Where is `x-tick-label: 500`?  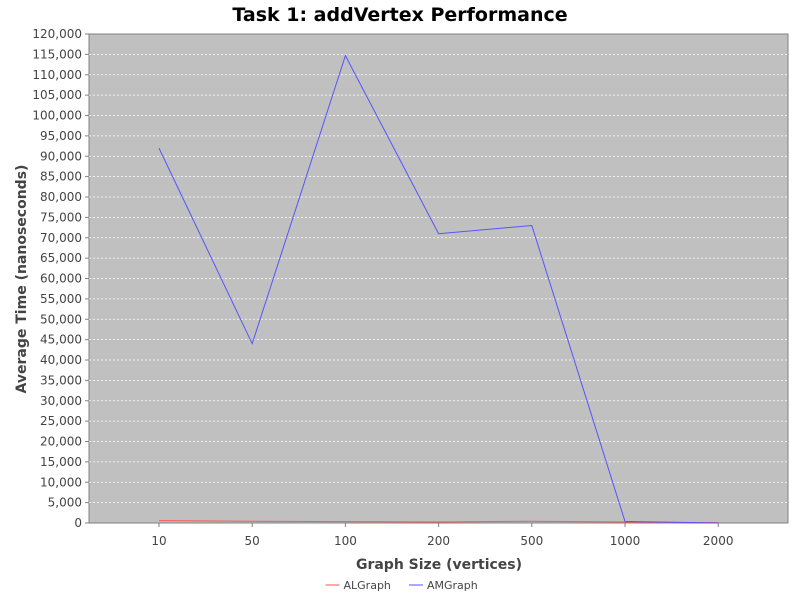 x-tick-label: 500 is located at coordinates (531, 541).